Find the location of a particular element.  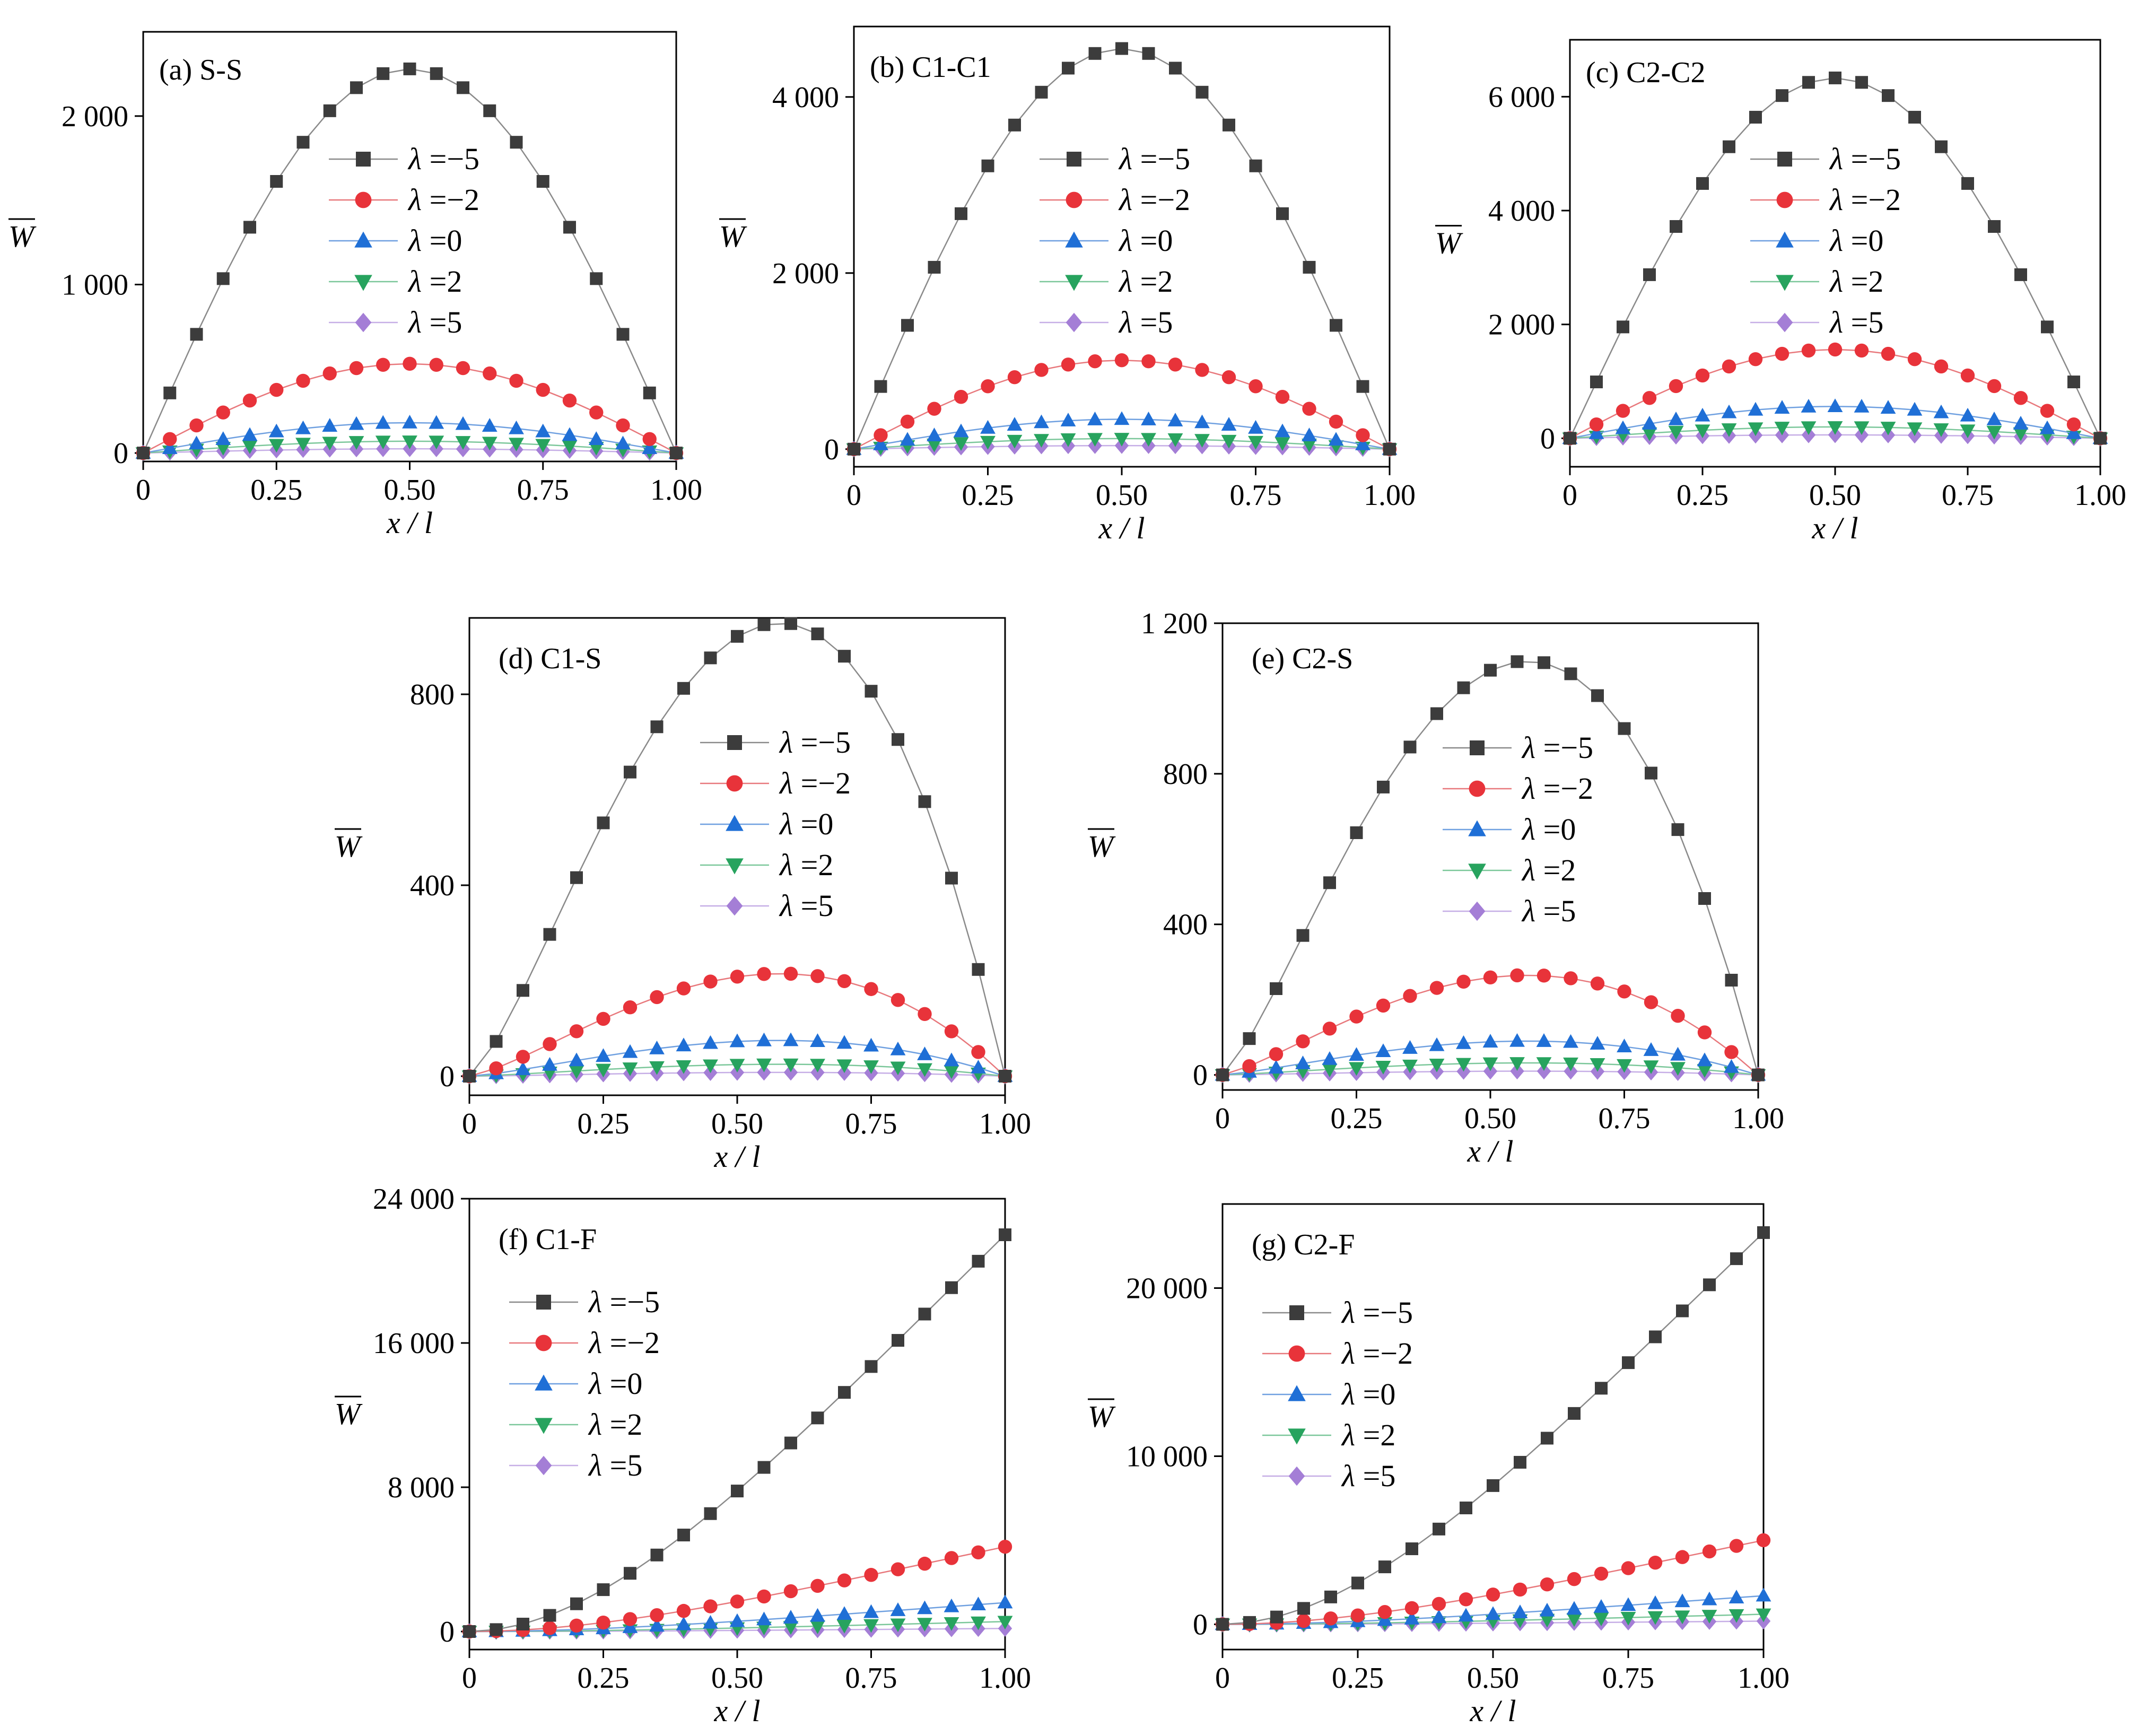

legend-label: λ =−2 is located at coordinates (815, 783).